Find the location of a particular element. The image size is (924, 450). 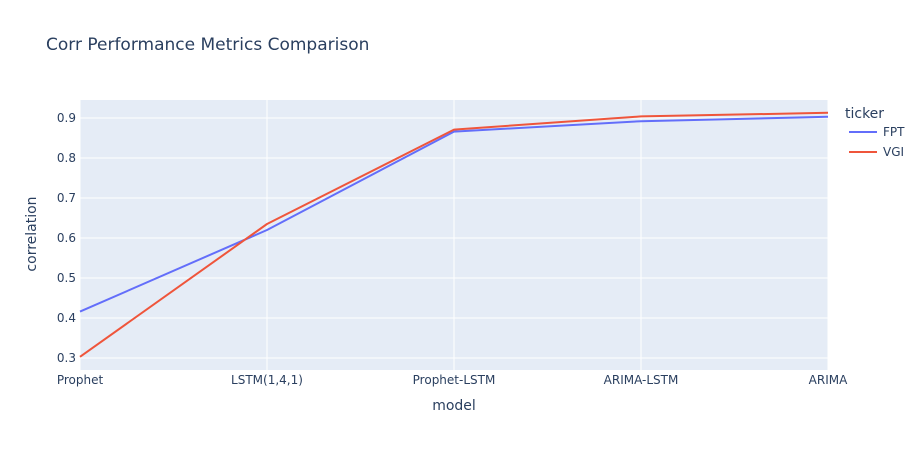

legend-title: ticker is located at coordinates (864, 114).